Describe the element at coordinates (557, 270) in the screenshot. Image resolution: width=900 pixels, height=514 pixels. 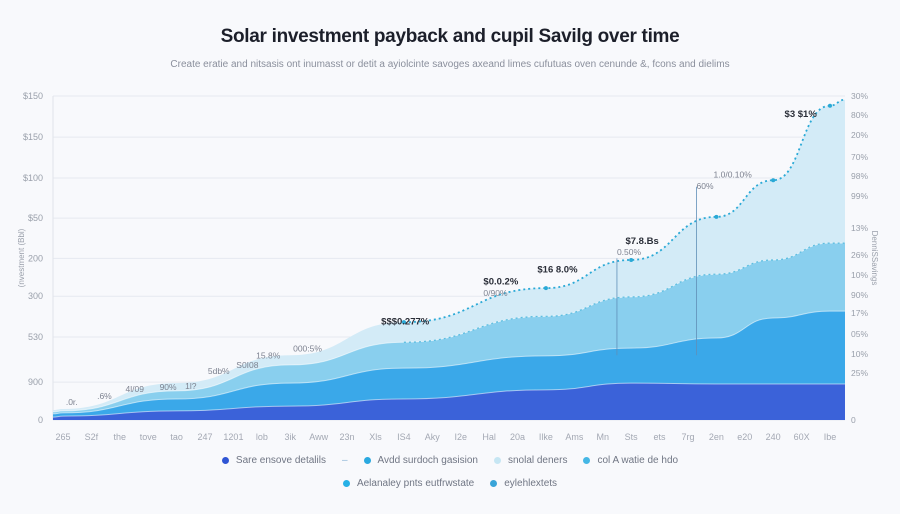
I see `annotation-label: $16 8.0%` at that location.